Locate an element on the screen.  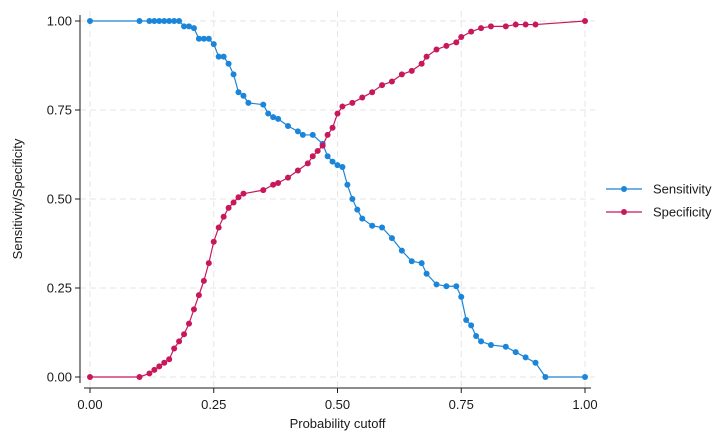
y-tick-label: 0.75 is located at coordinates (59, 110).